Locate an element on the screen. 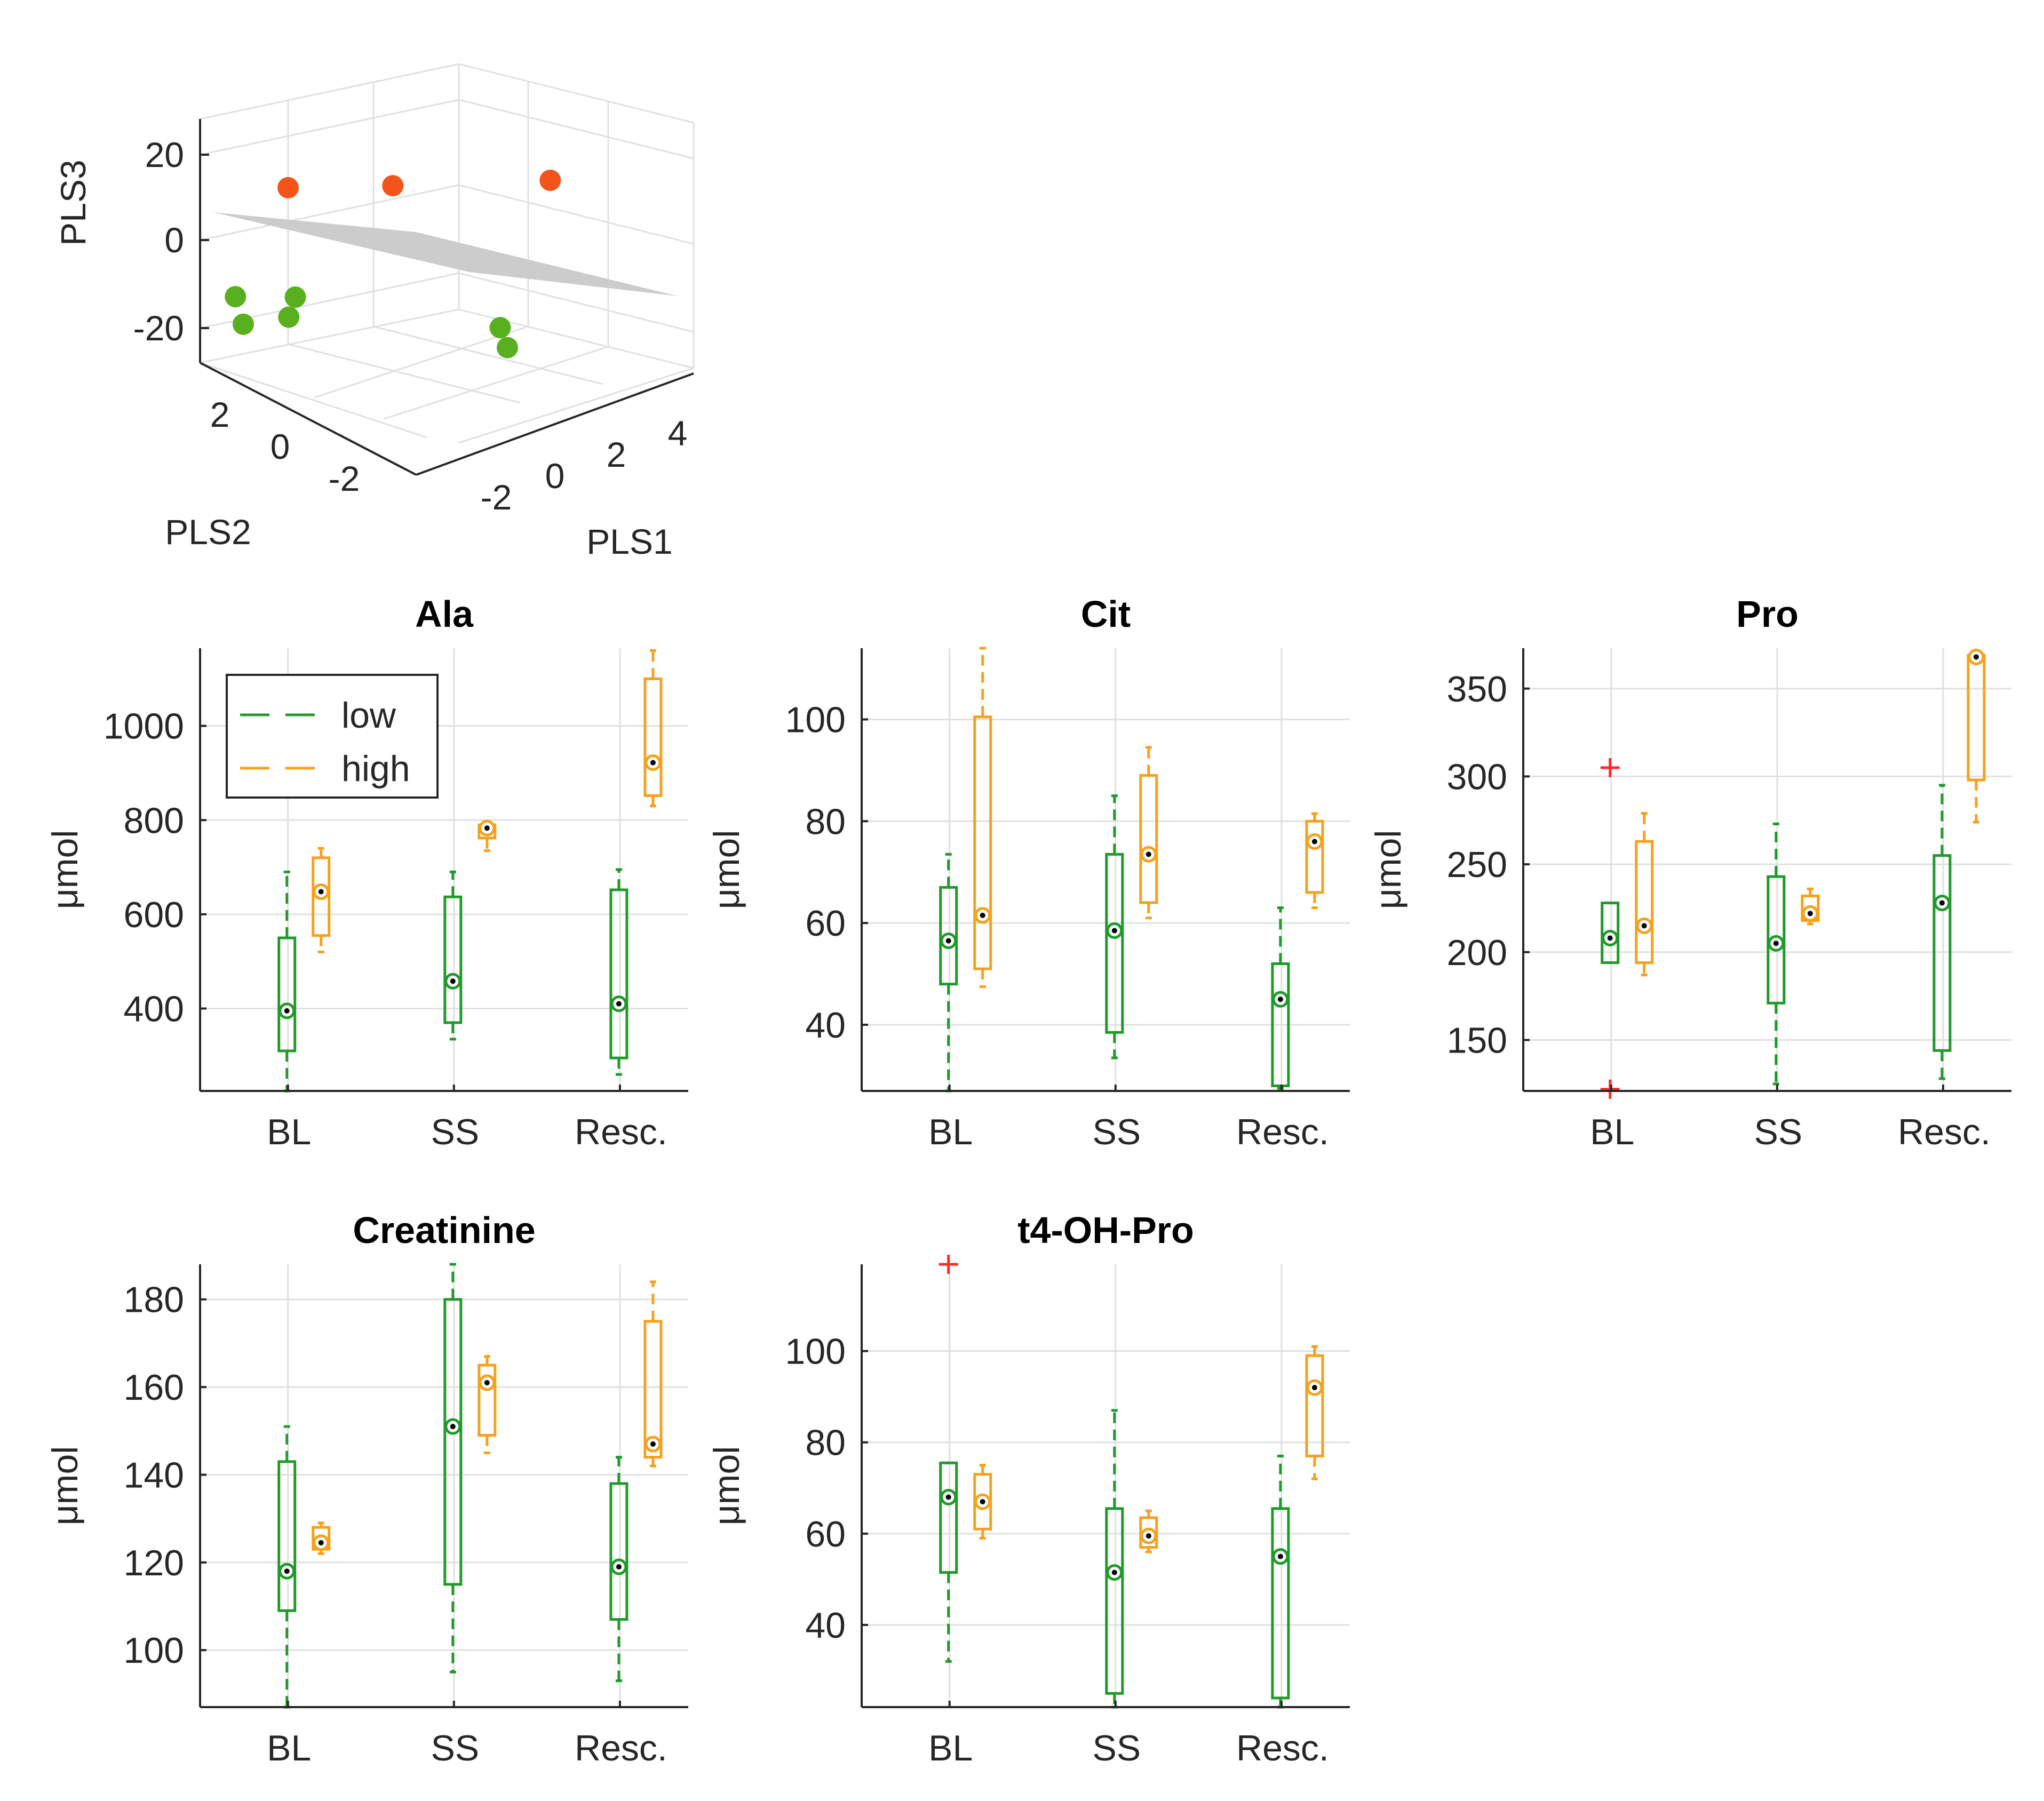  x-tick-label: 0 is located at coordinates (555, 476).